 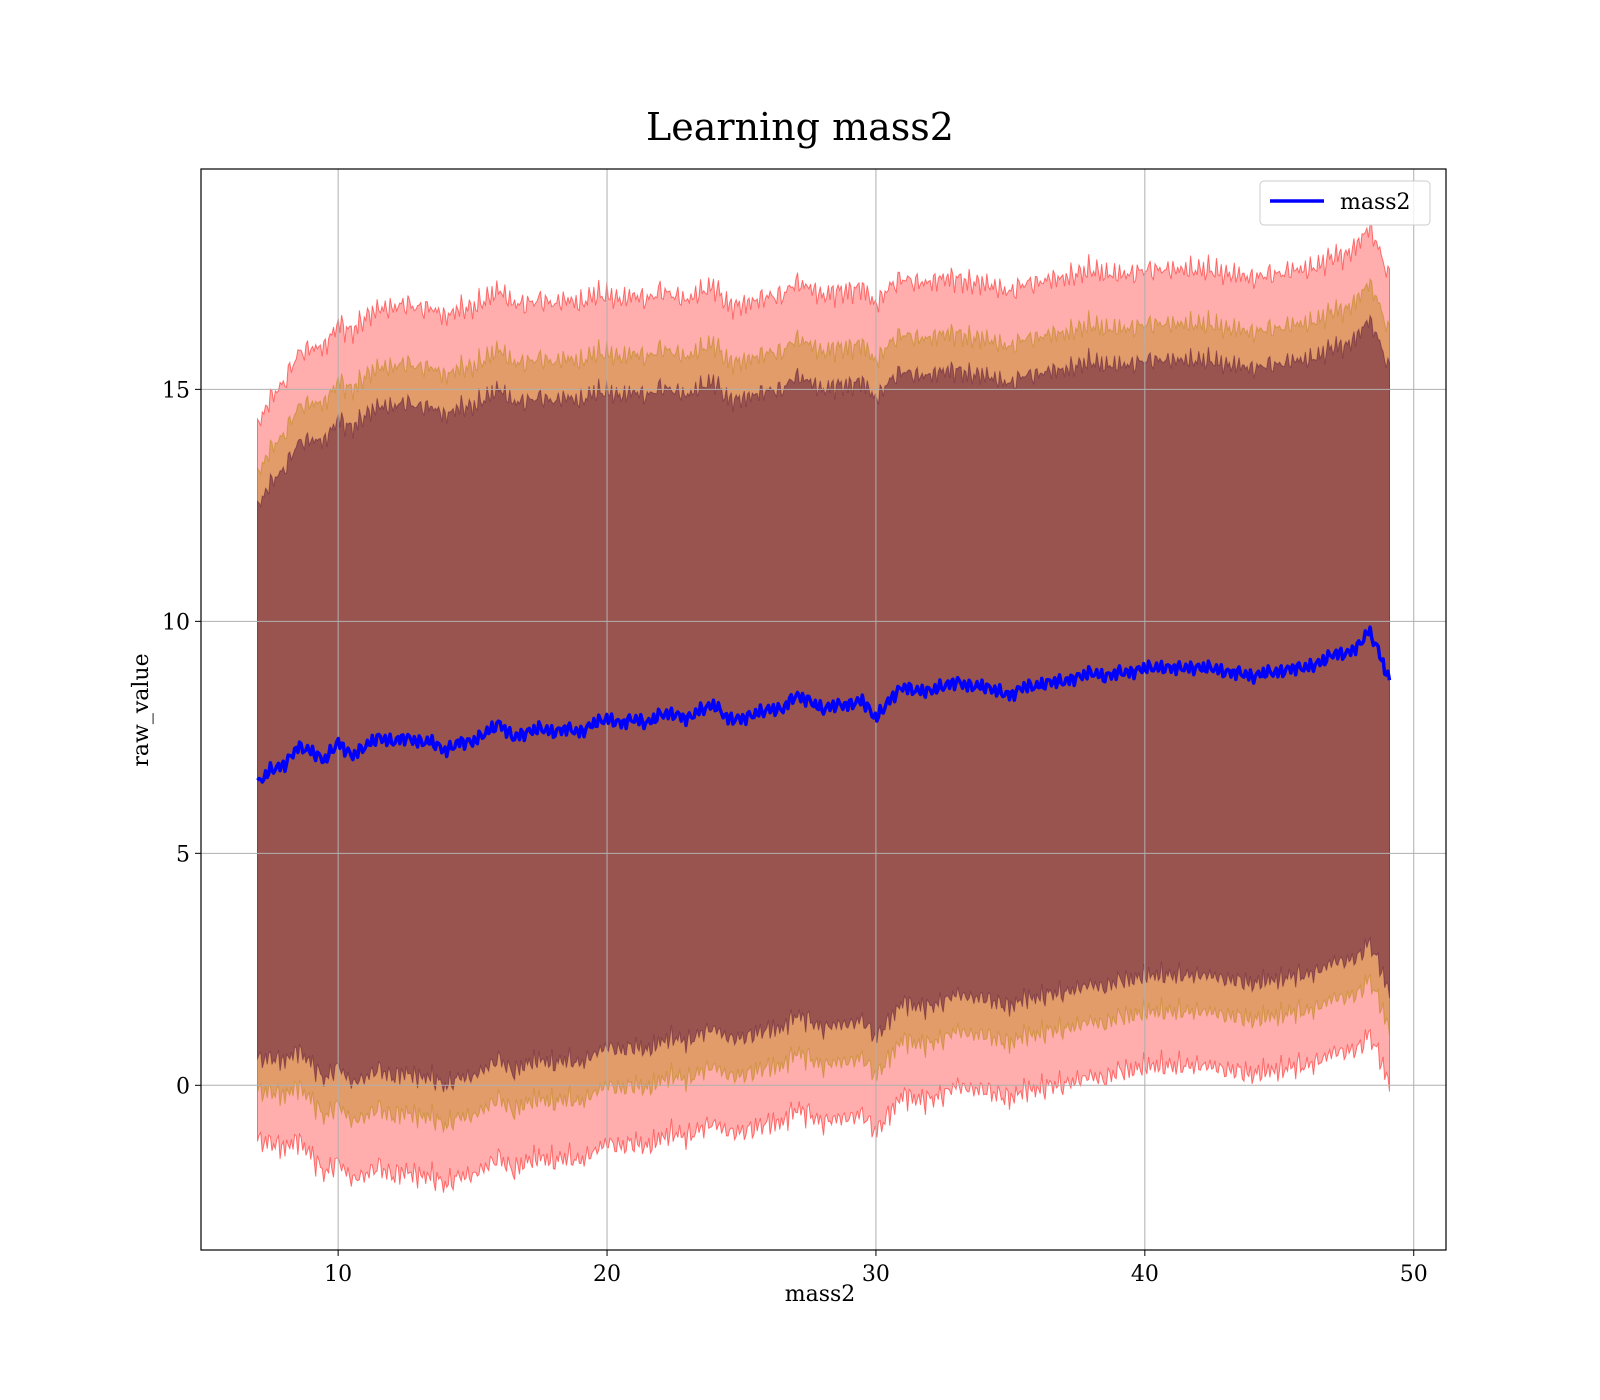 What do you see at coordinates (176, 390) in the screenshot?
I see `y-tick-label: 15` at bounding box center [176, 390].